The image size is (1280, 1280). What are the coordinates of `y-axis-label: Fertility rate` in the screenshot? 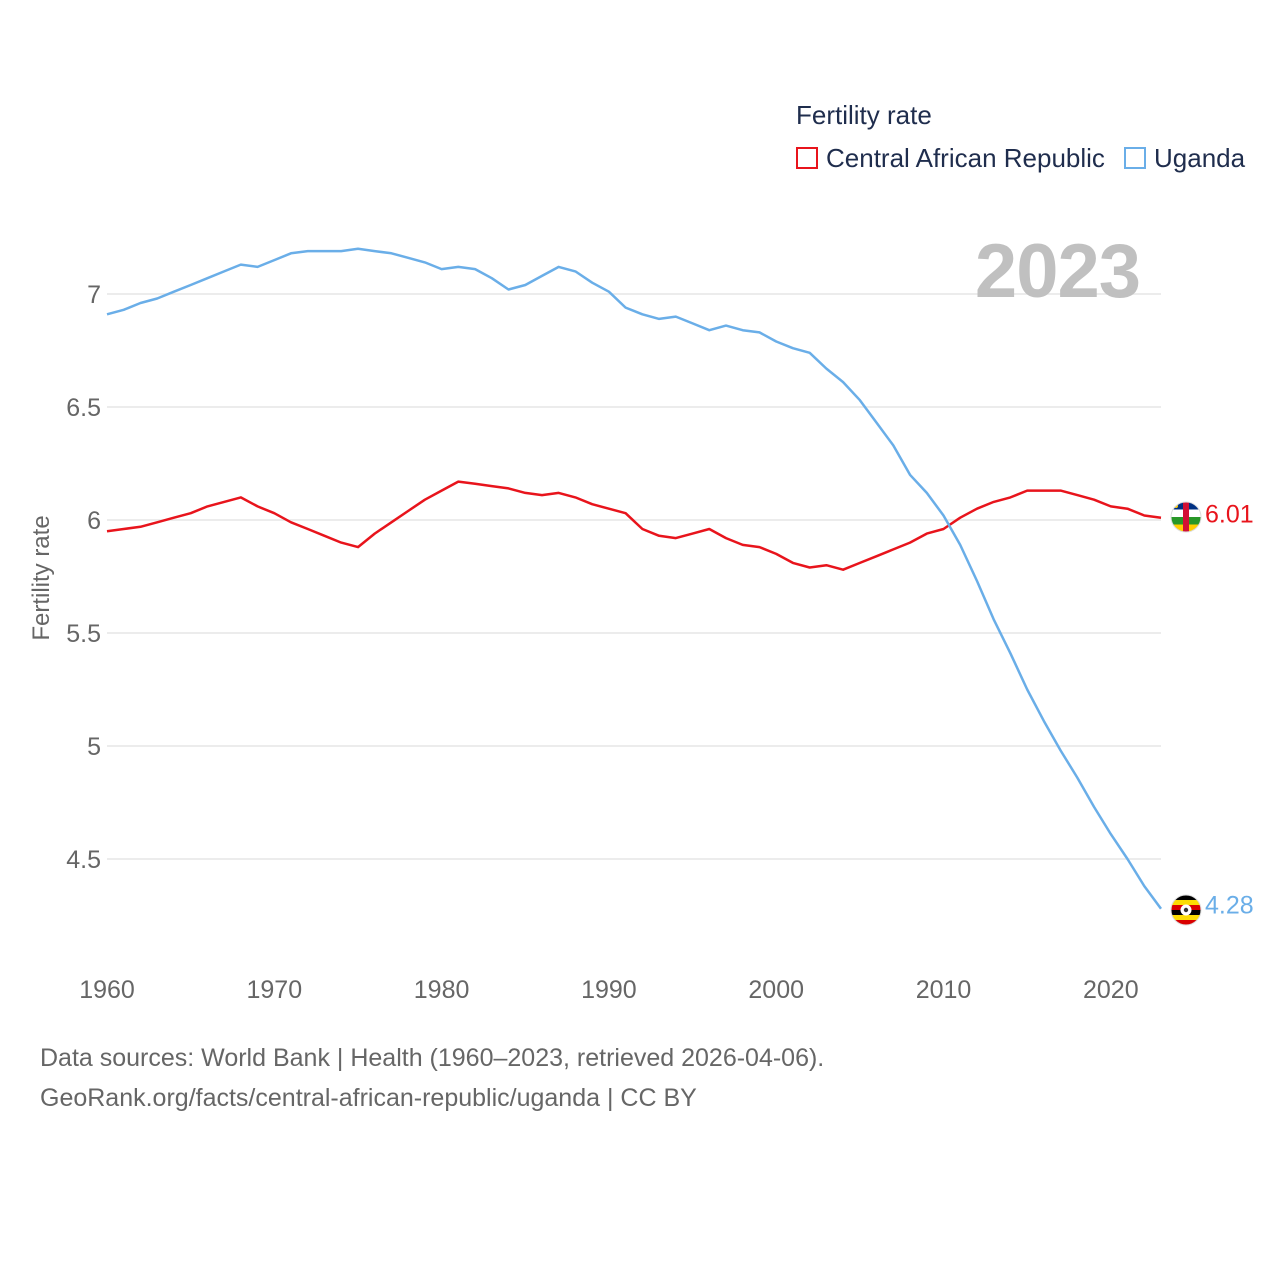 It's located at (41, 578).